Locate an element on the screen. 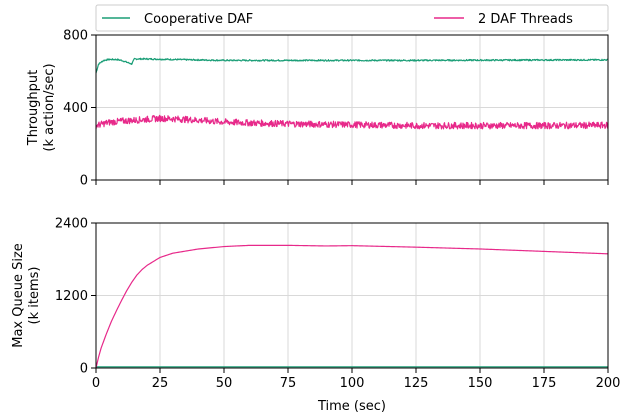  ytick-label-800: 800 is located at coordinates (75, 36).